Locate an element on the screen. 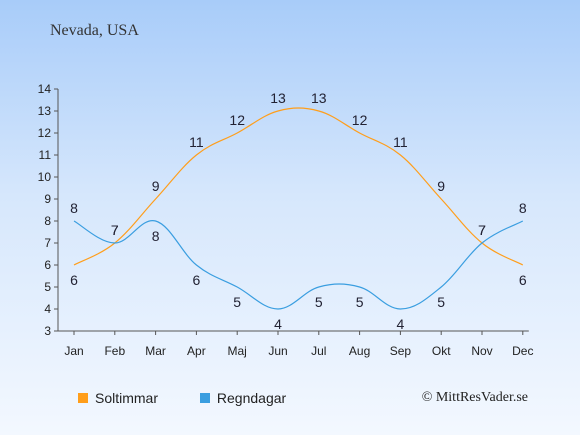 The width and height of the screenshot is (580, 435). y-tick-label: 11 is located at coordinates (45, 155).